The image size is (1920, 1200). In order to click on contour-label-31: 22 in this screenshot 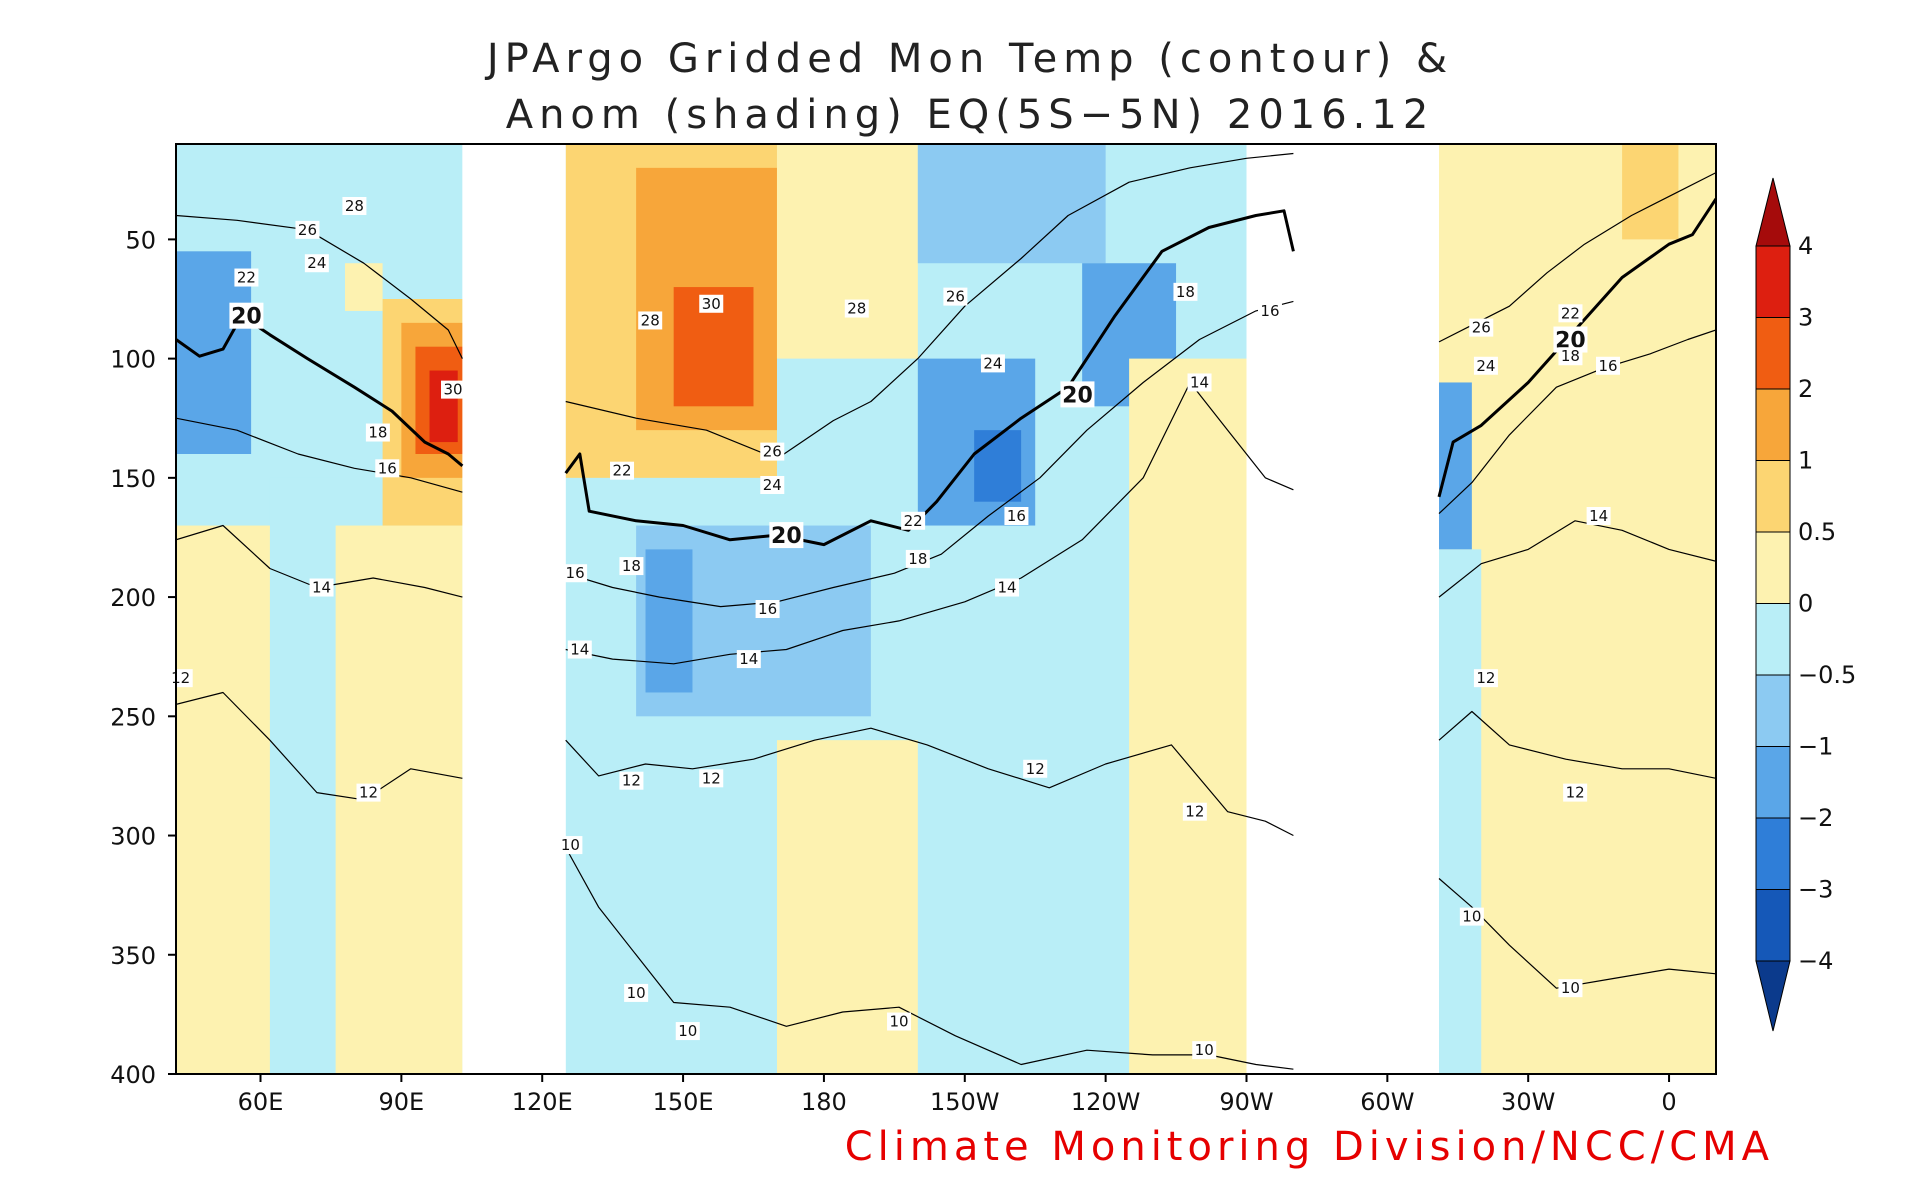, I will do `click(913, 520)`.